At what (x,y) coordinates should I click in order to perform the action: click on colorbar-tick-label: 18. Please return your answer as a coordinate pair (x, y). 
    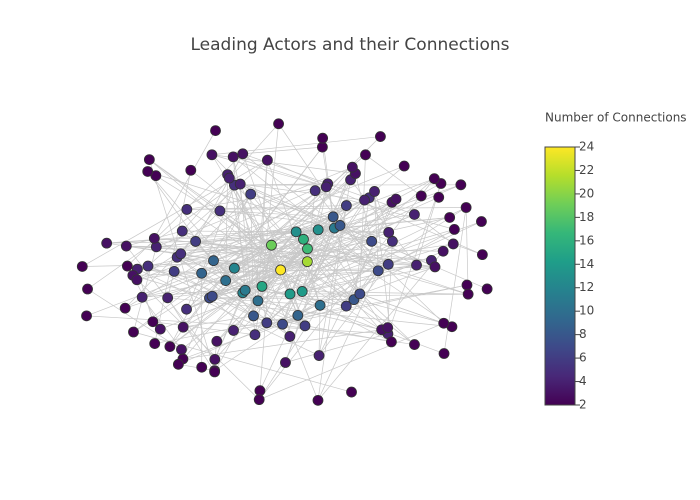
    Looking at the image, I should click on (586, 217).